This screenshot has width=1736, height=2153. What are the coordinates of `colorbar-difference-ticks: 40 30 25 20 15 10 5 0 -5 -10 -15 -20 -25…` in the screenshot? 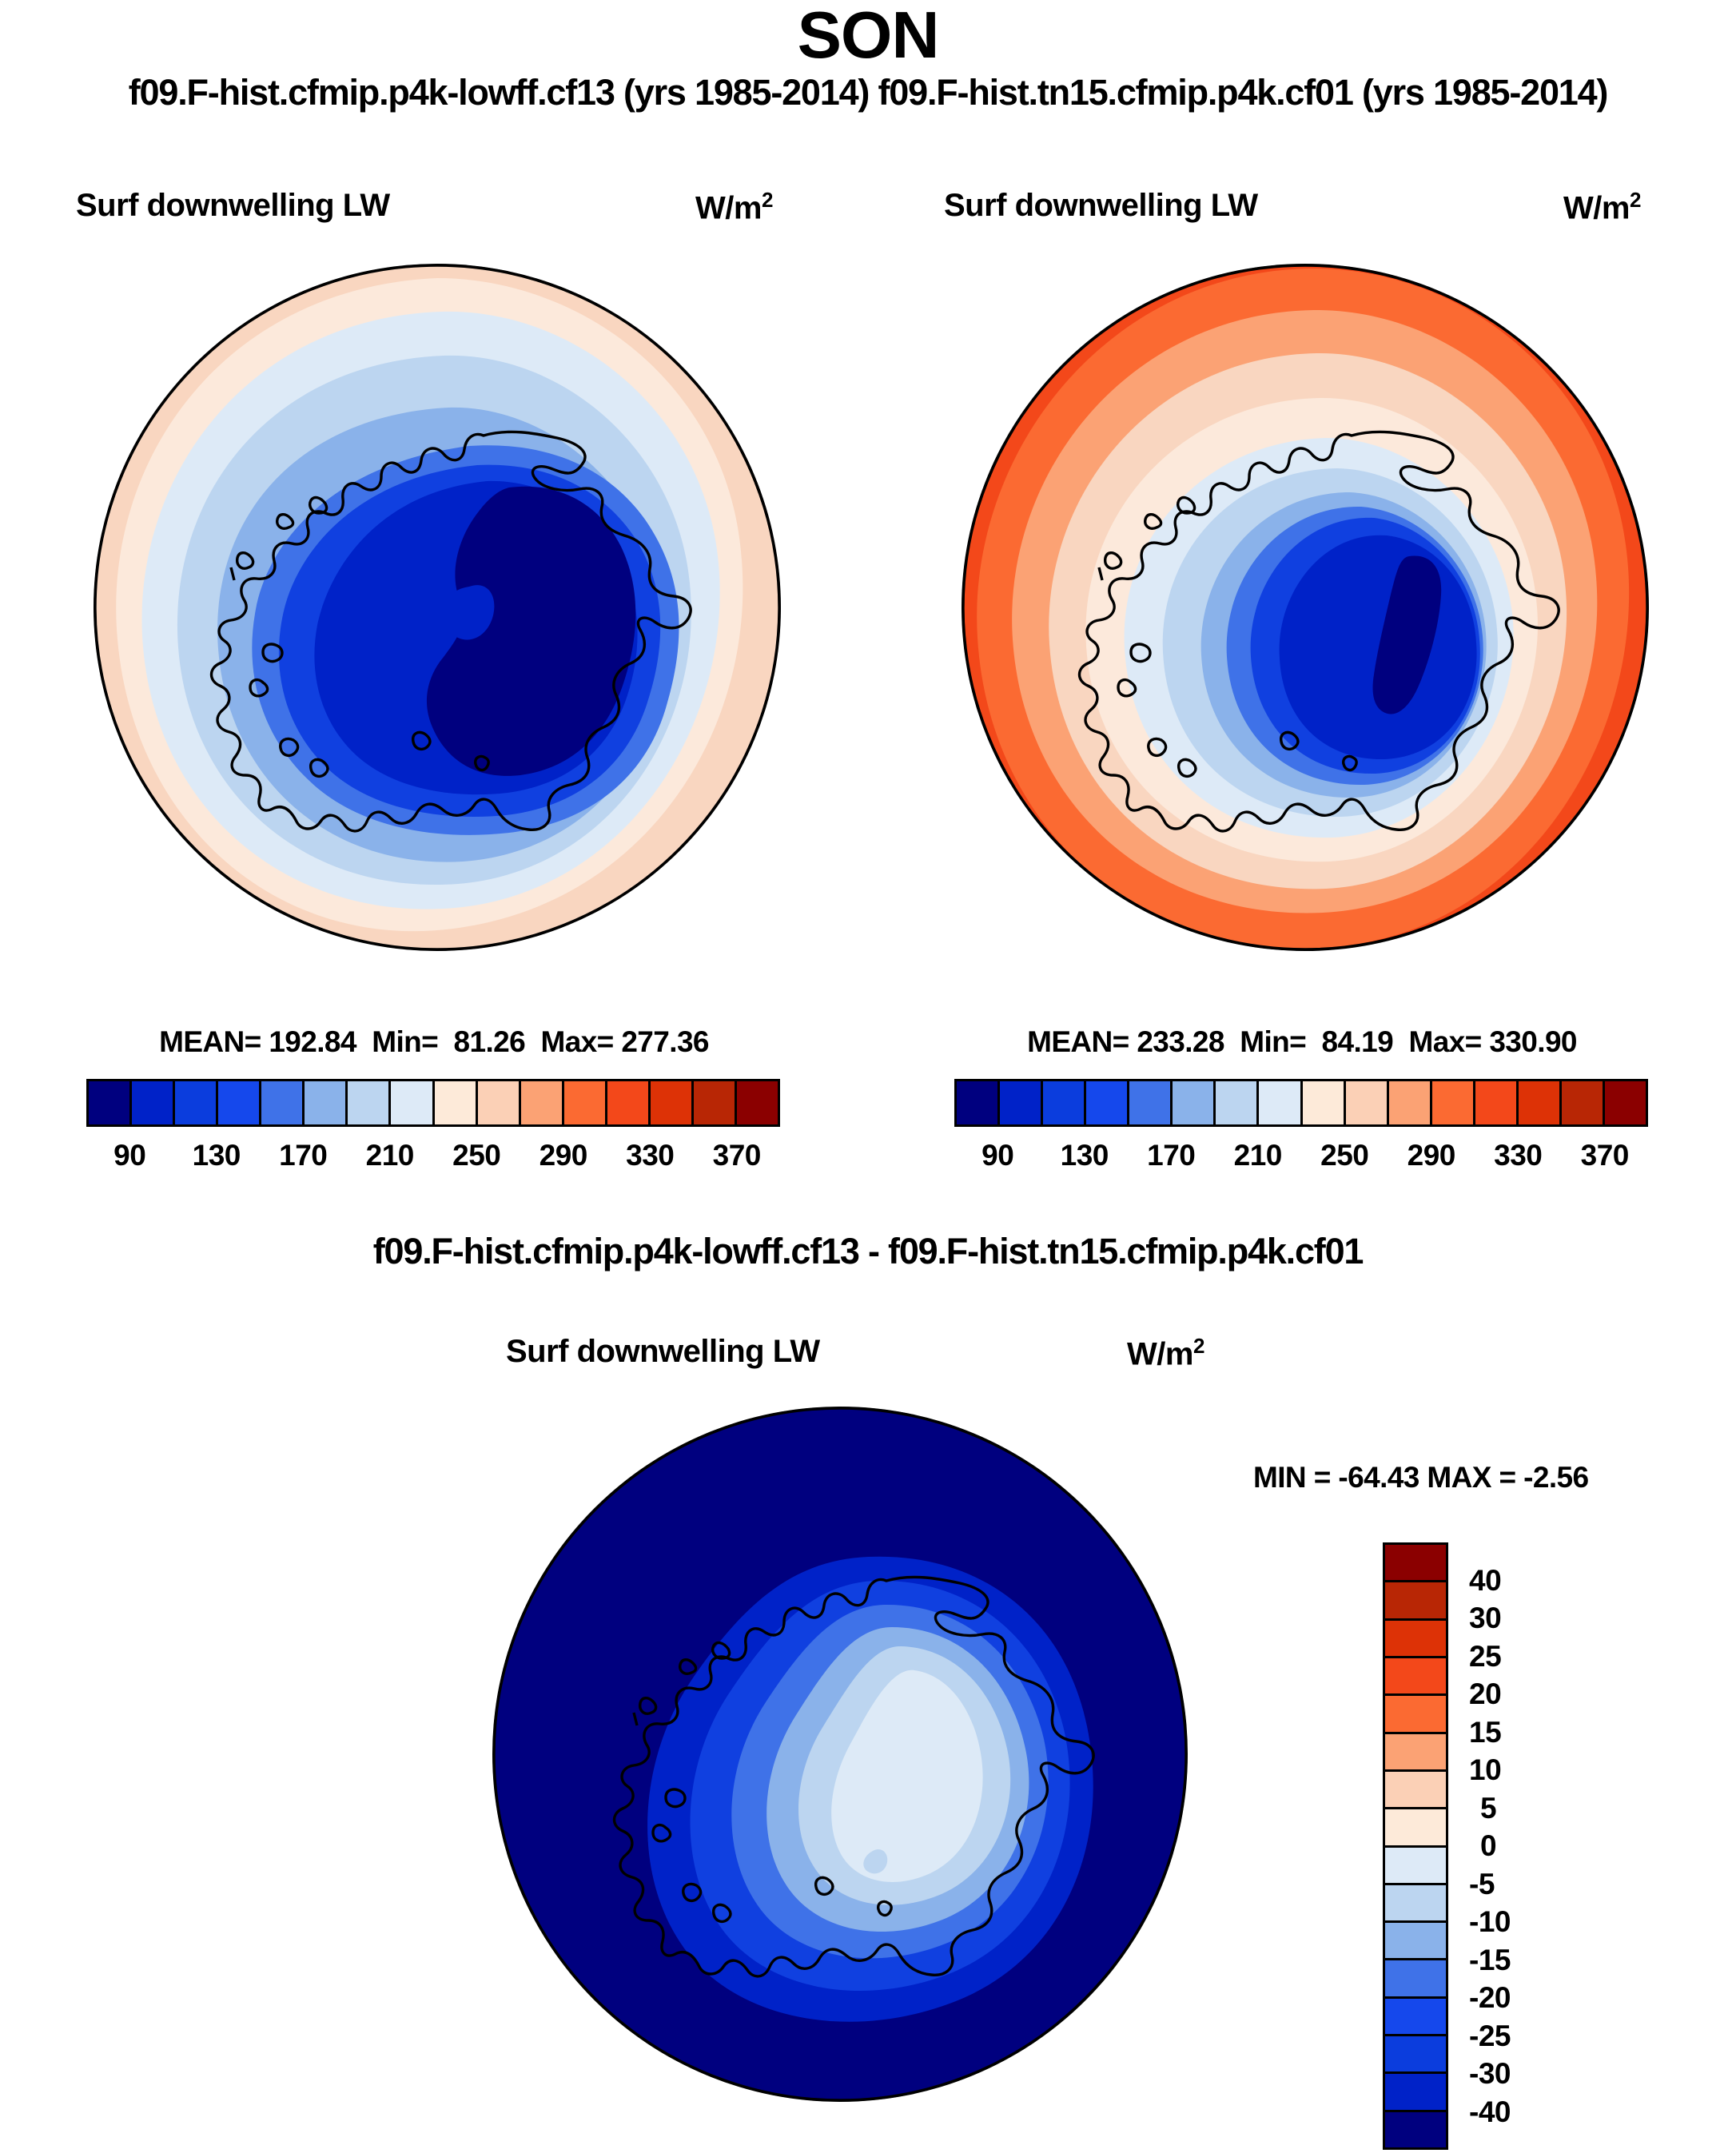 It's located at (1533, 1846).